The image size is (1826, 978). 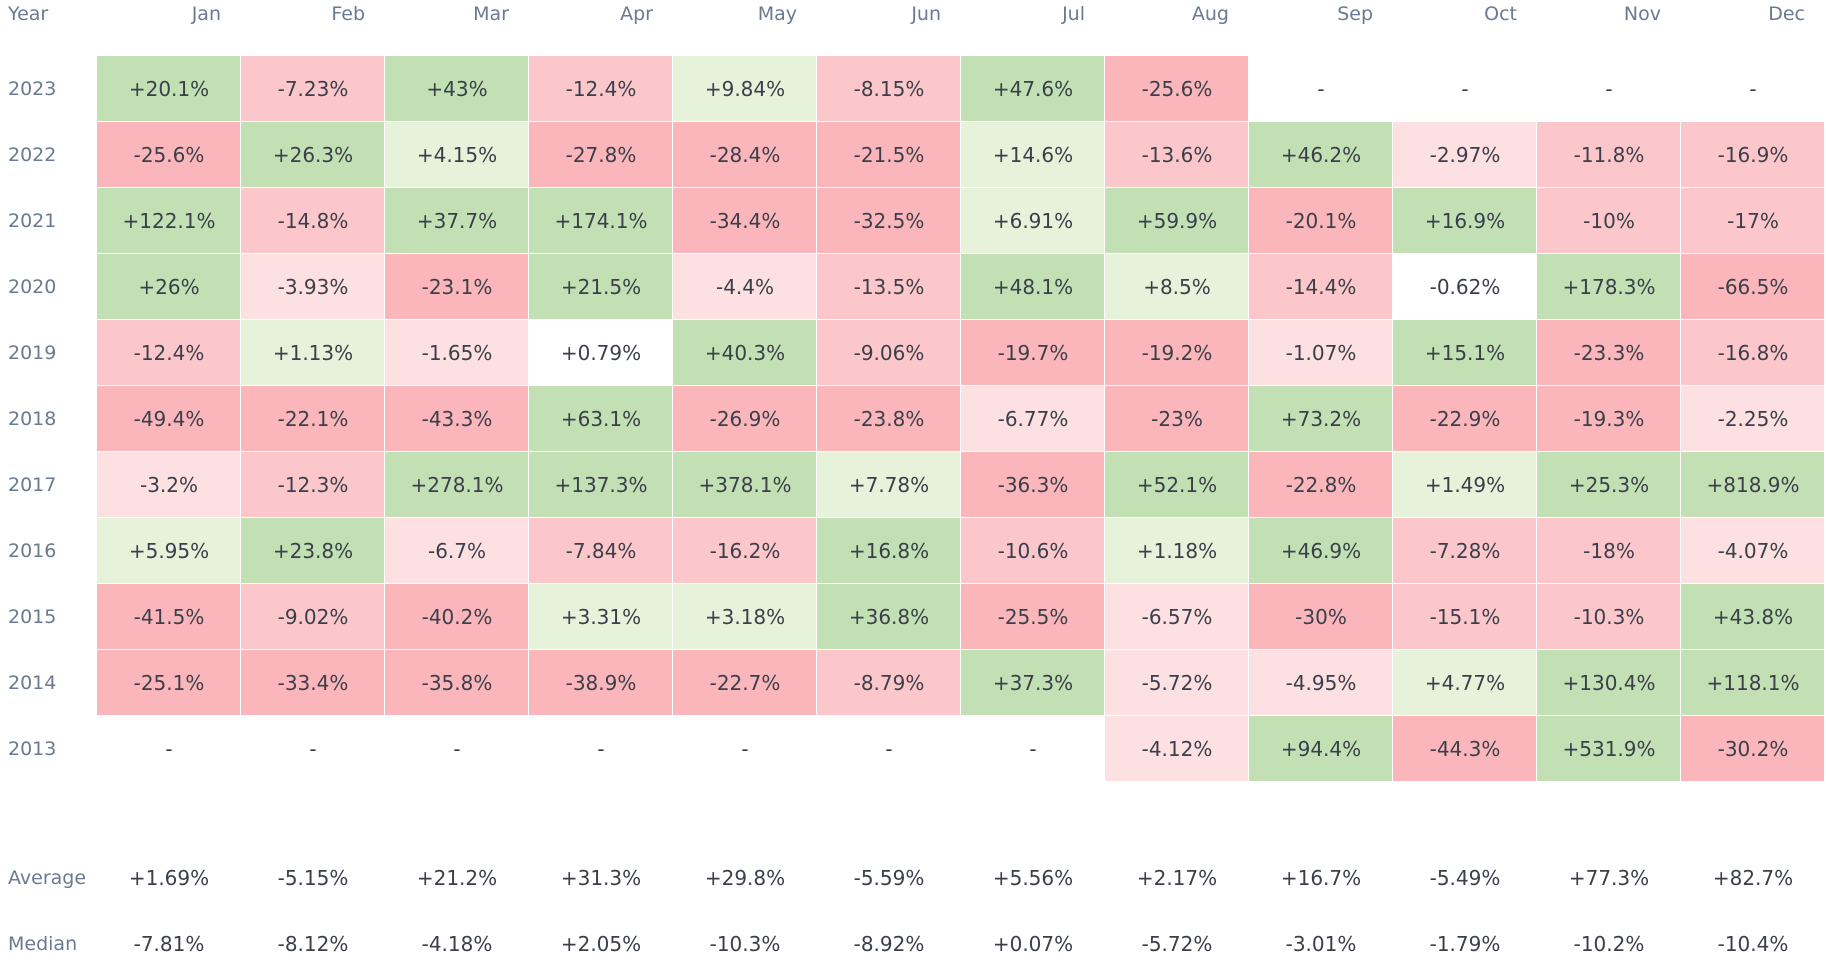 What do you see at coordinates (32, 485) in the screenshot?
I see `row-label-2017: 2017` at bounding box center [32, 485].